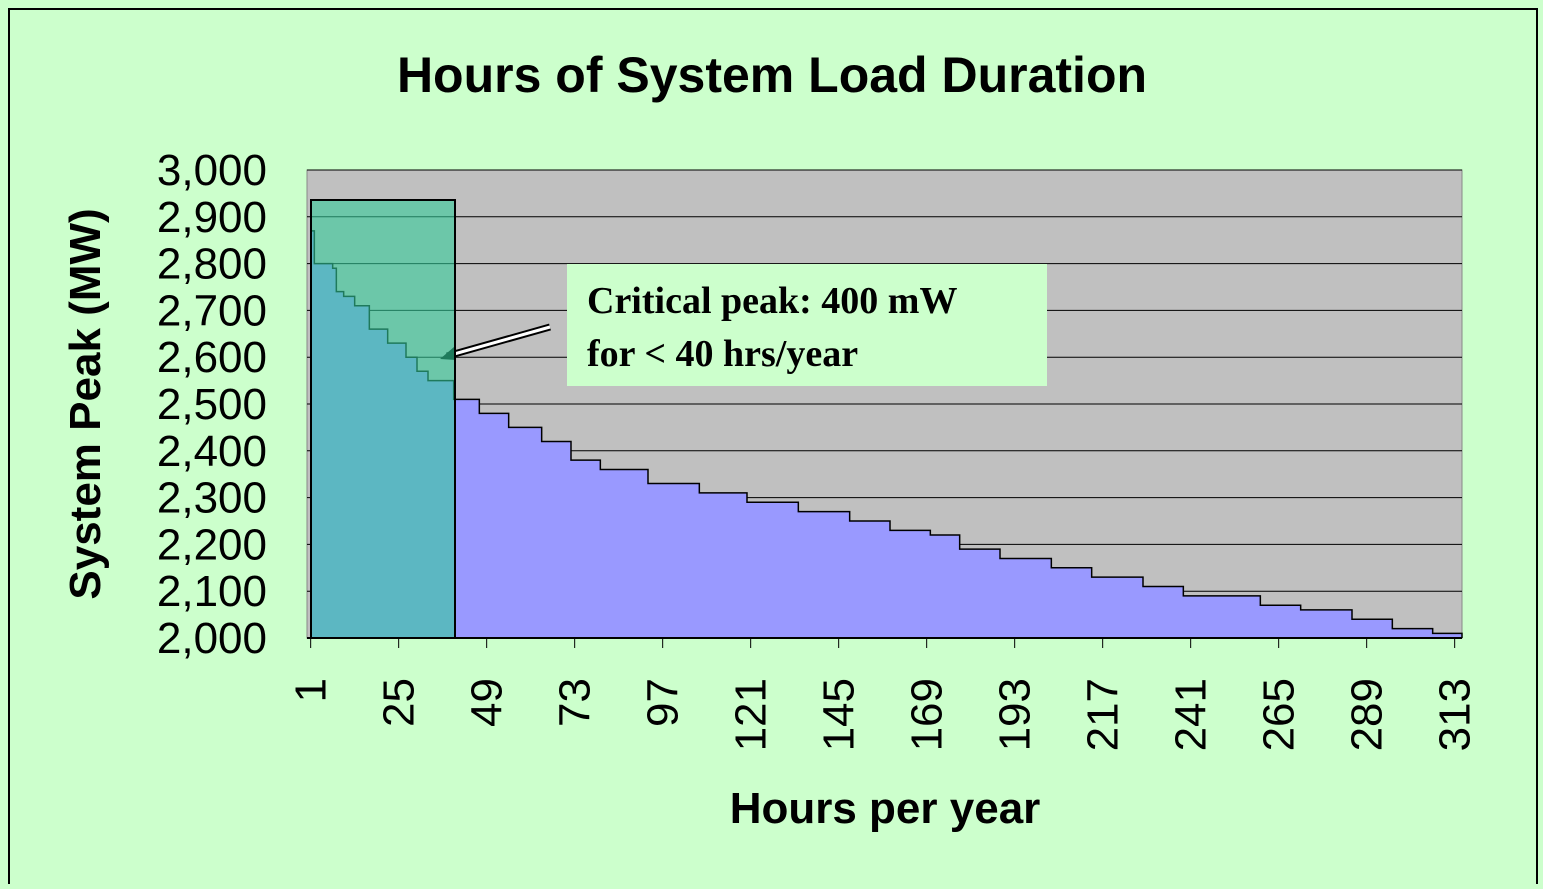  Describe the element at coordinates (751, 714) in the screenshot. I see `x-tick-label: 121` at that location.